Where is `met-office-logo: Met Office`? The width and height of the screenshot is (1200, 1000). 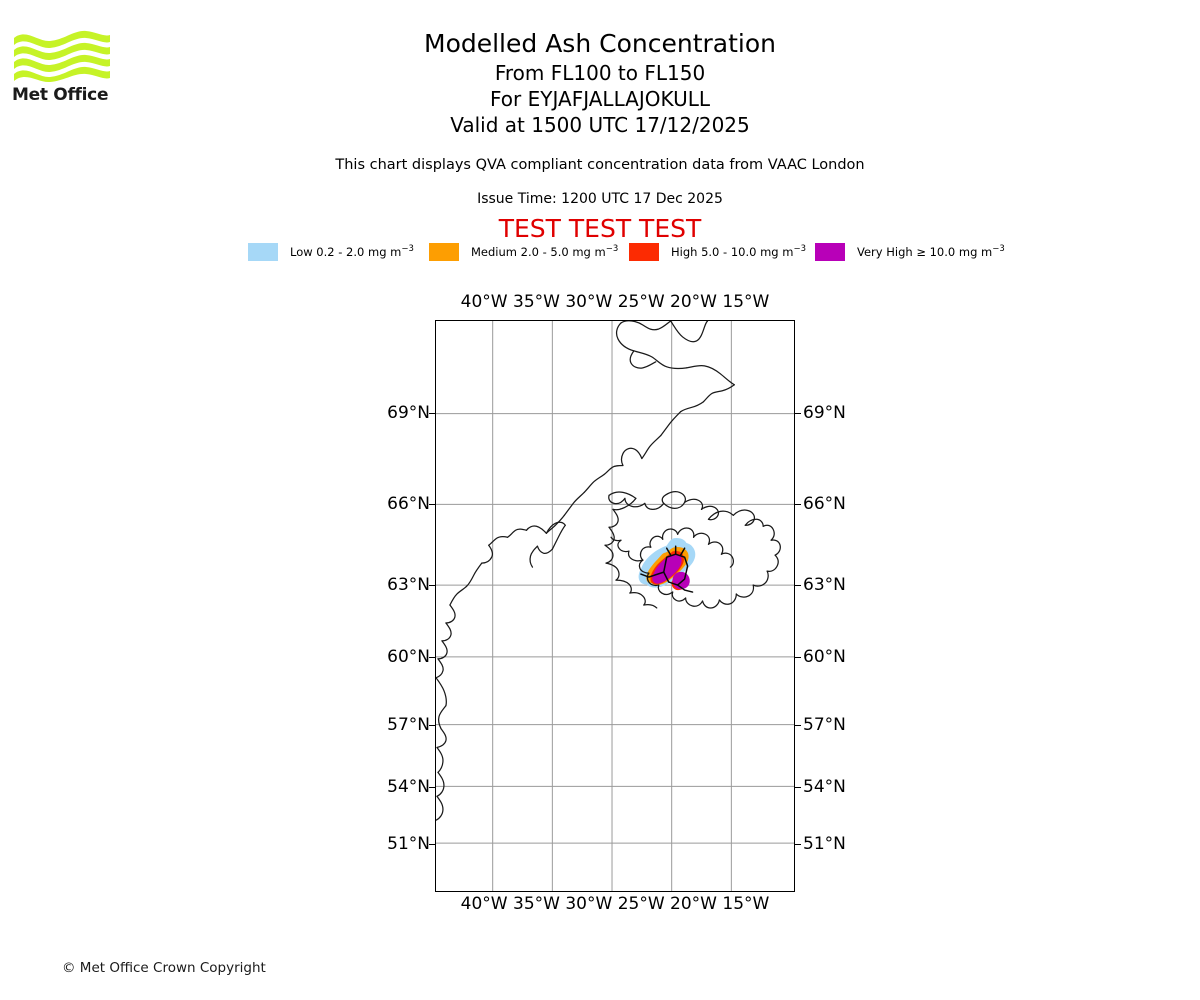
met-office-logo: Met Office is located at coordinates (62, 70).